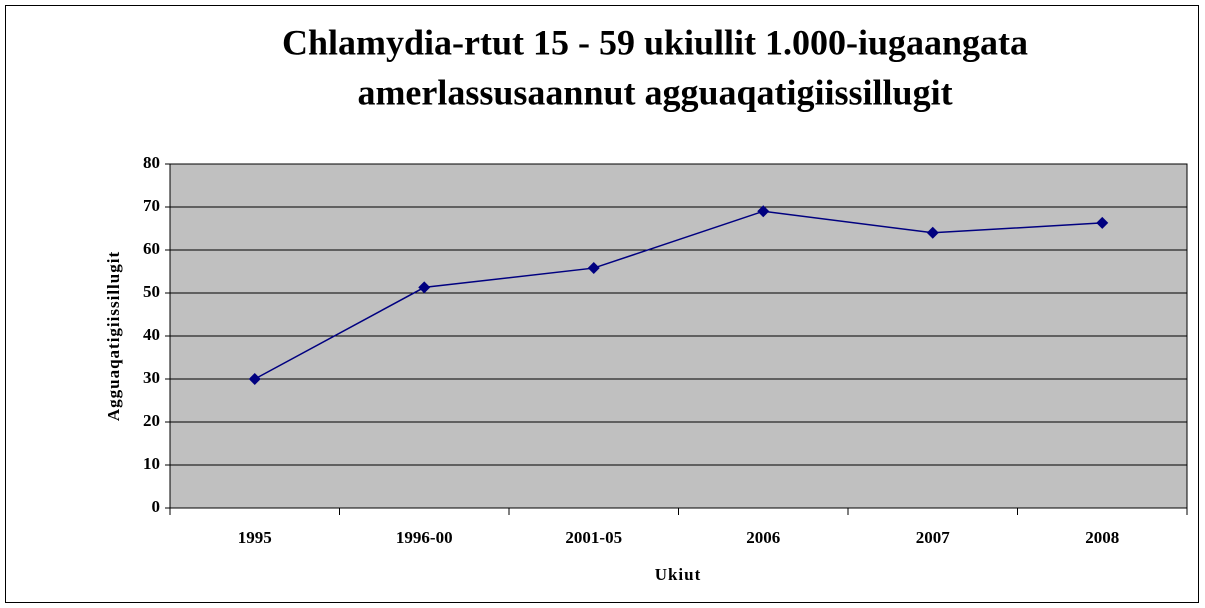  What do you see at coordinates (151, 248) in the screenshot?
I see `y-tick-label: 60` at bounding box center [151, 248].